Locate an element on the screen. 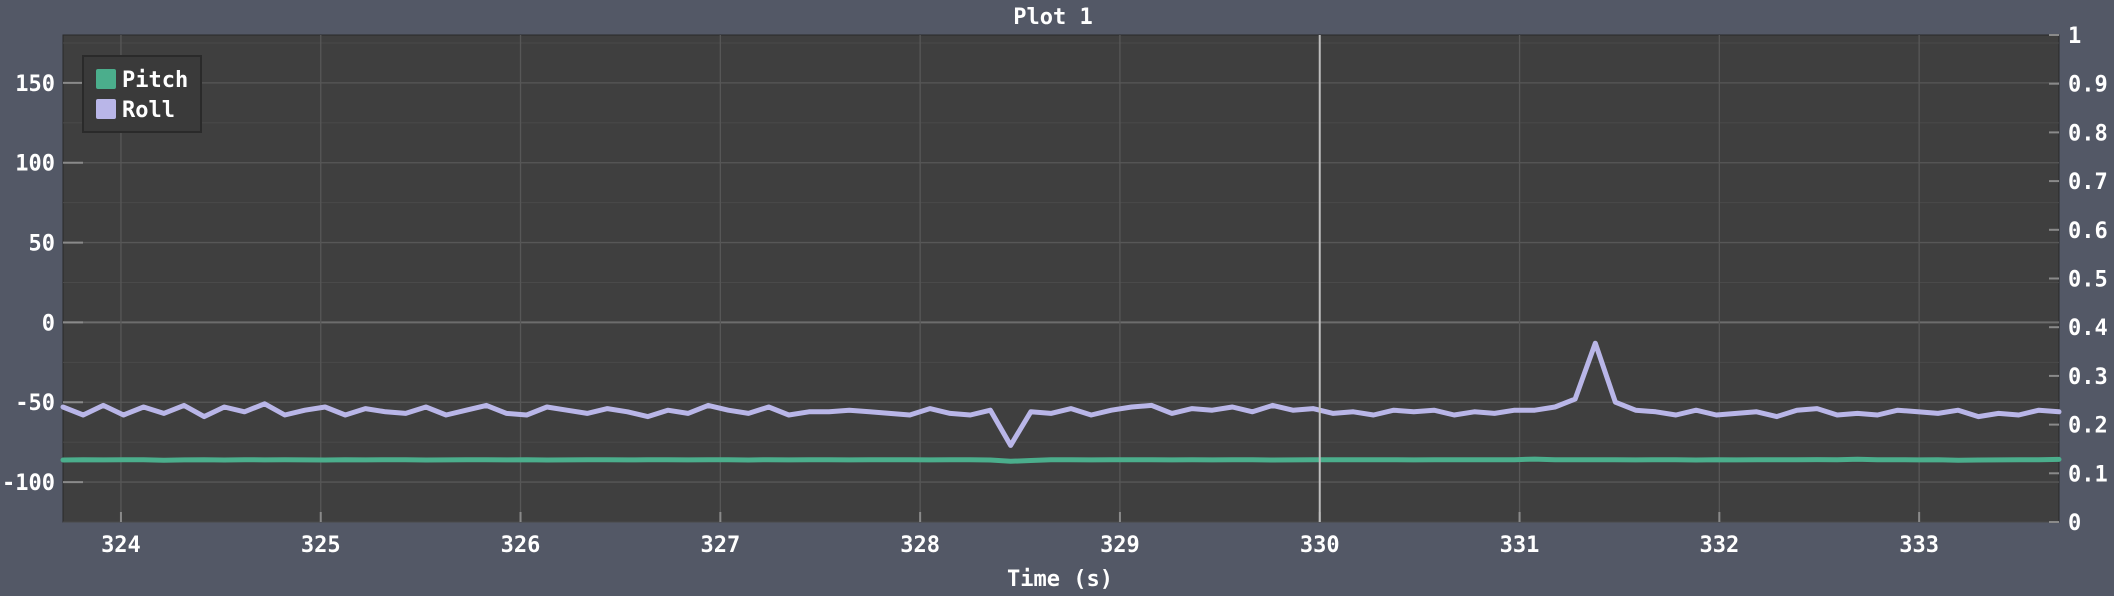 The image size is (2114, 596). x-axis: 324 325 326 327 328 329 330 331 332 333 is located at coordinates (1020, 535).